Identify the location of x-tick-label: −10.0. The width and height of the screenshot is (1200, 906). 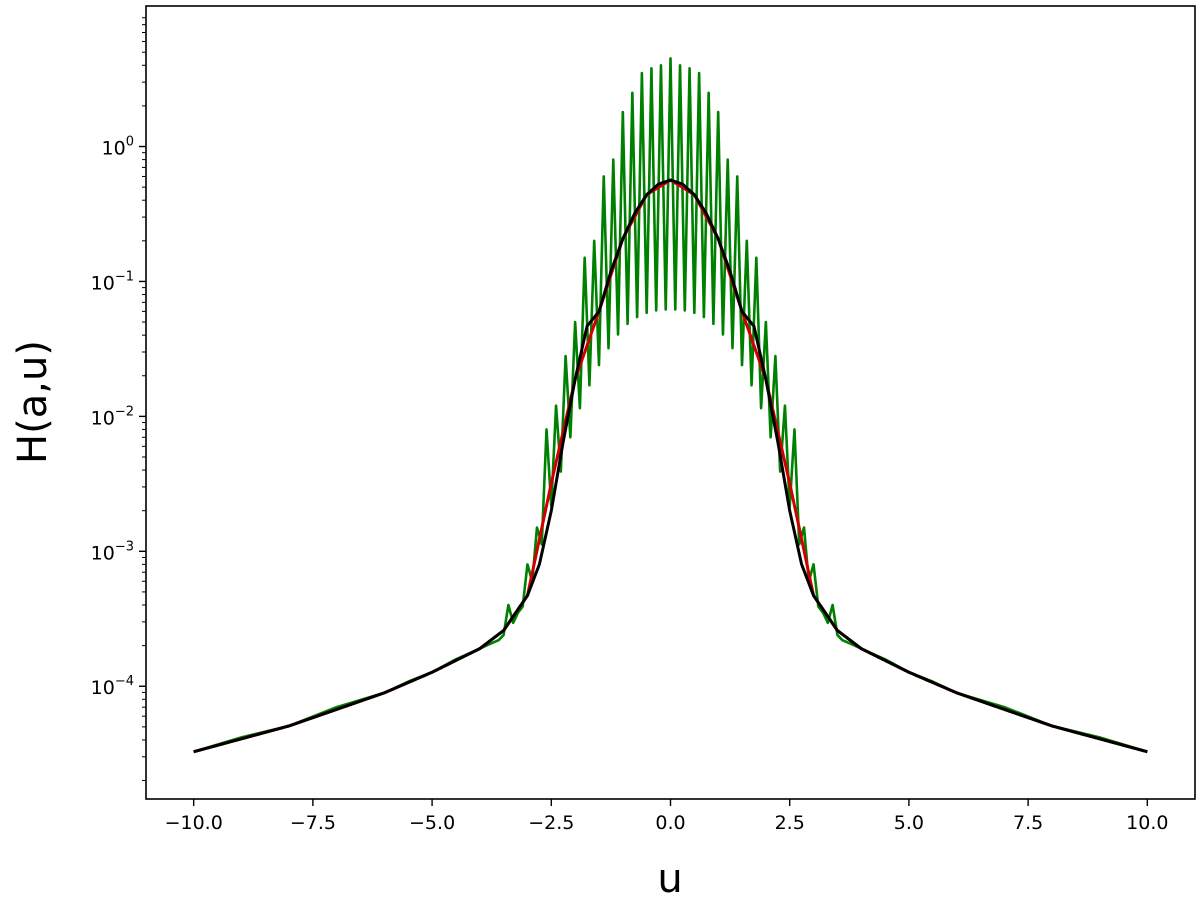
(194, 823).